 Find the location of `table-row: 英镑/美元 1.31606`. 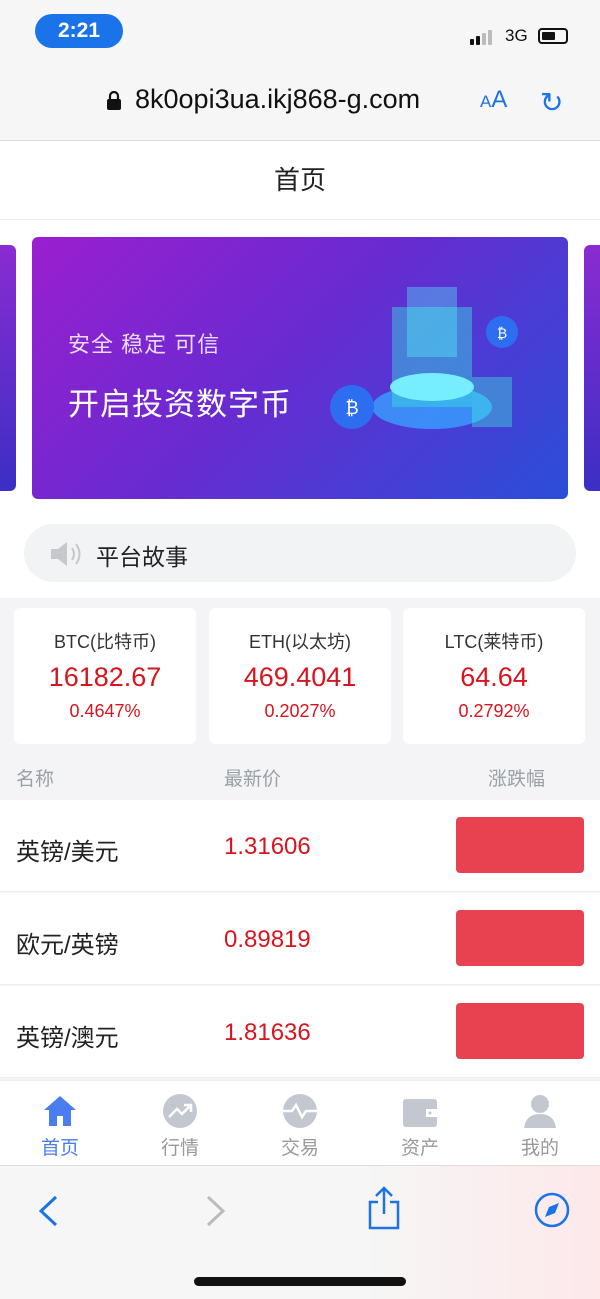

table-row: 英镑/美元 1.31606 is located at coordinates (300, 846).